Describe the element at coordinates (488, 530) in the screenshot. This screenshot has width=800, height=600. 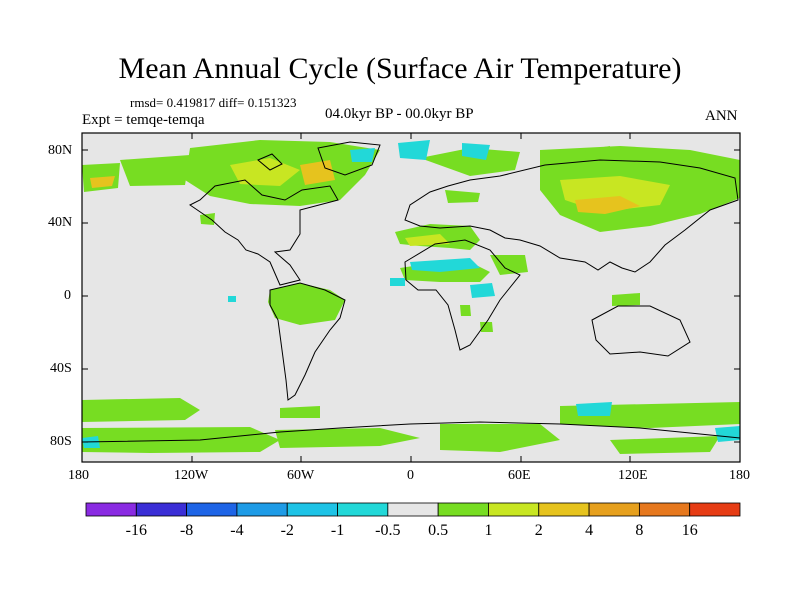
I see `colorbar-label: 1` at that location.